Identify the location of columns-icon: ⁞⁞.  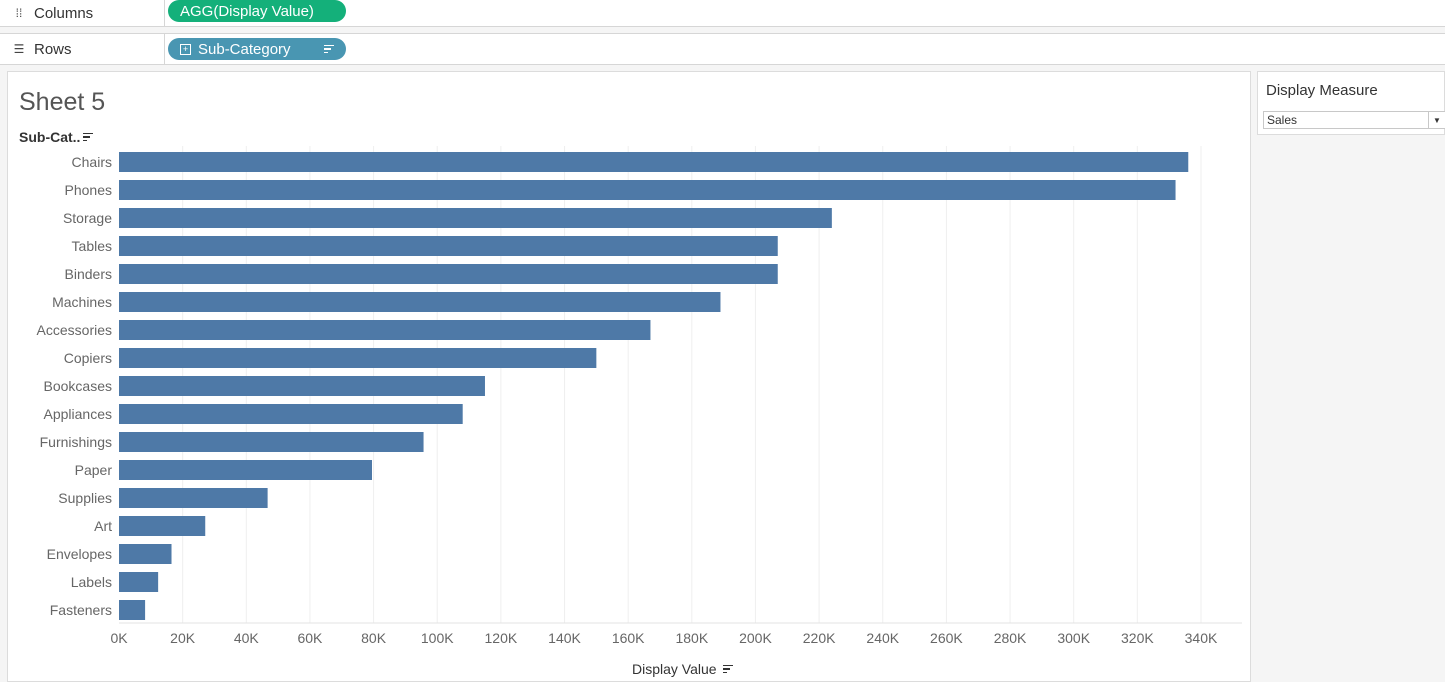
(19, 13).